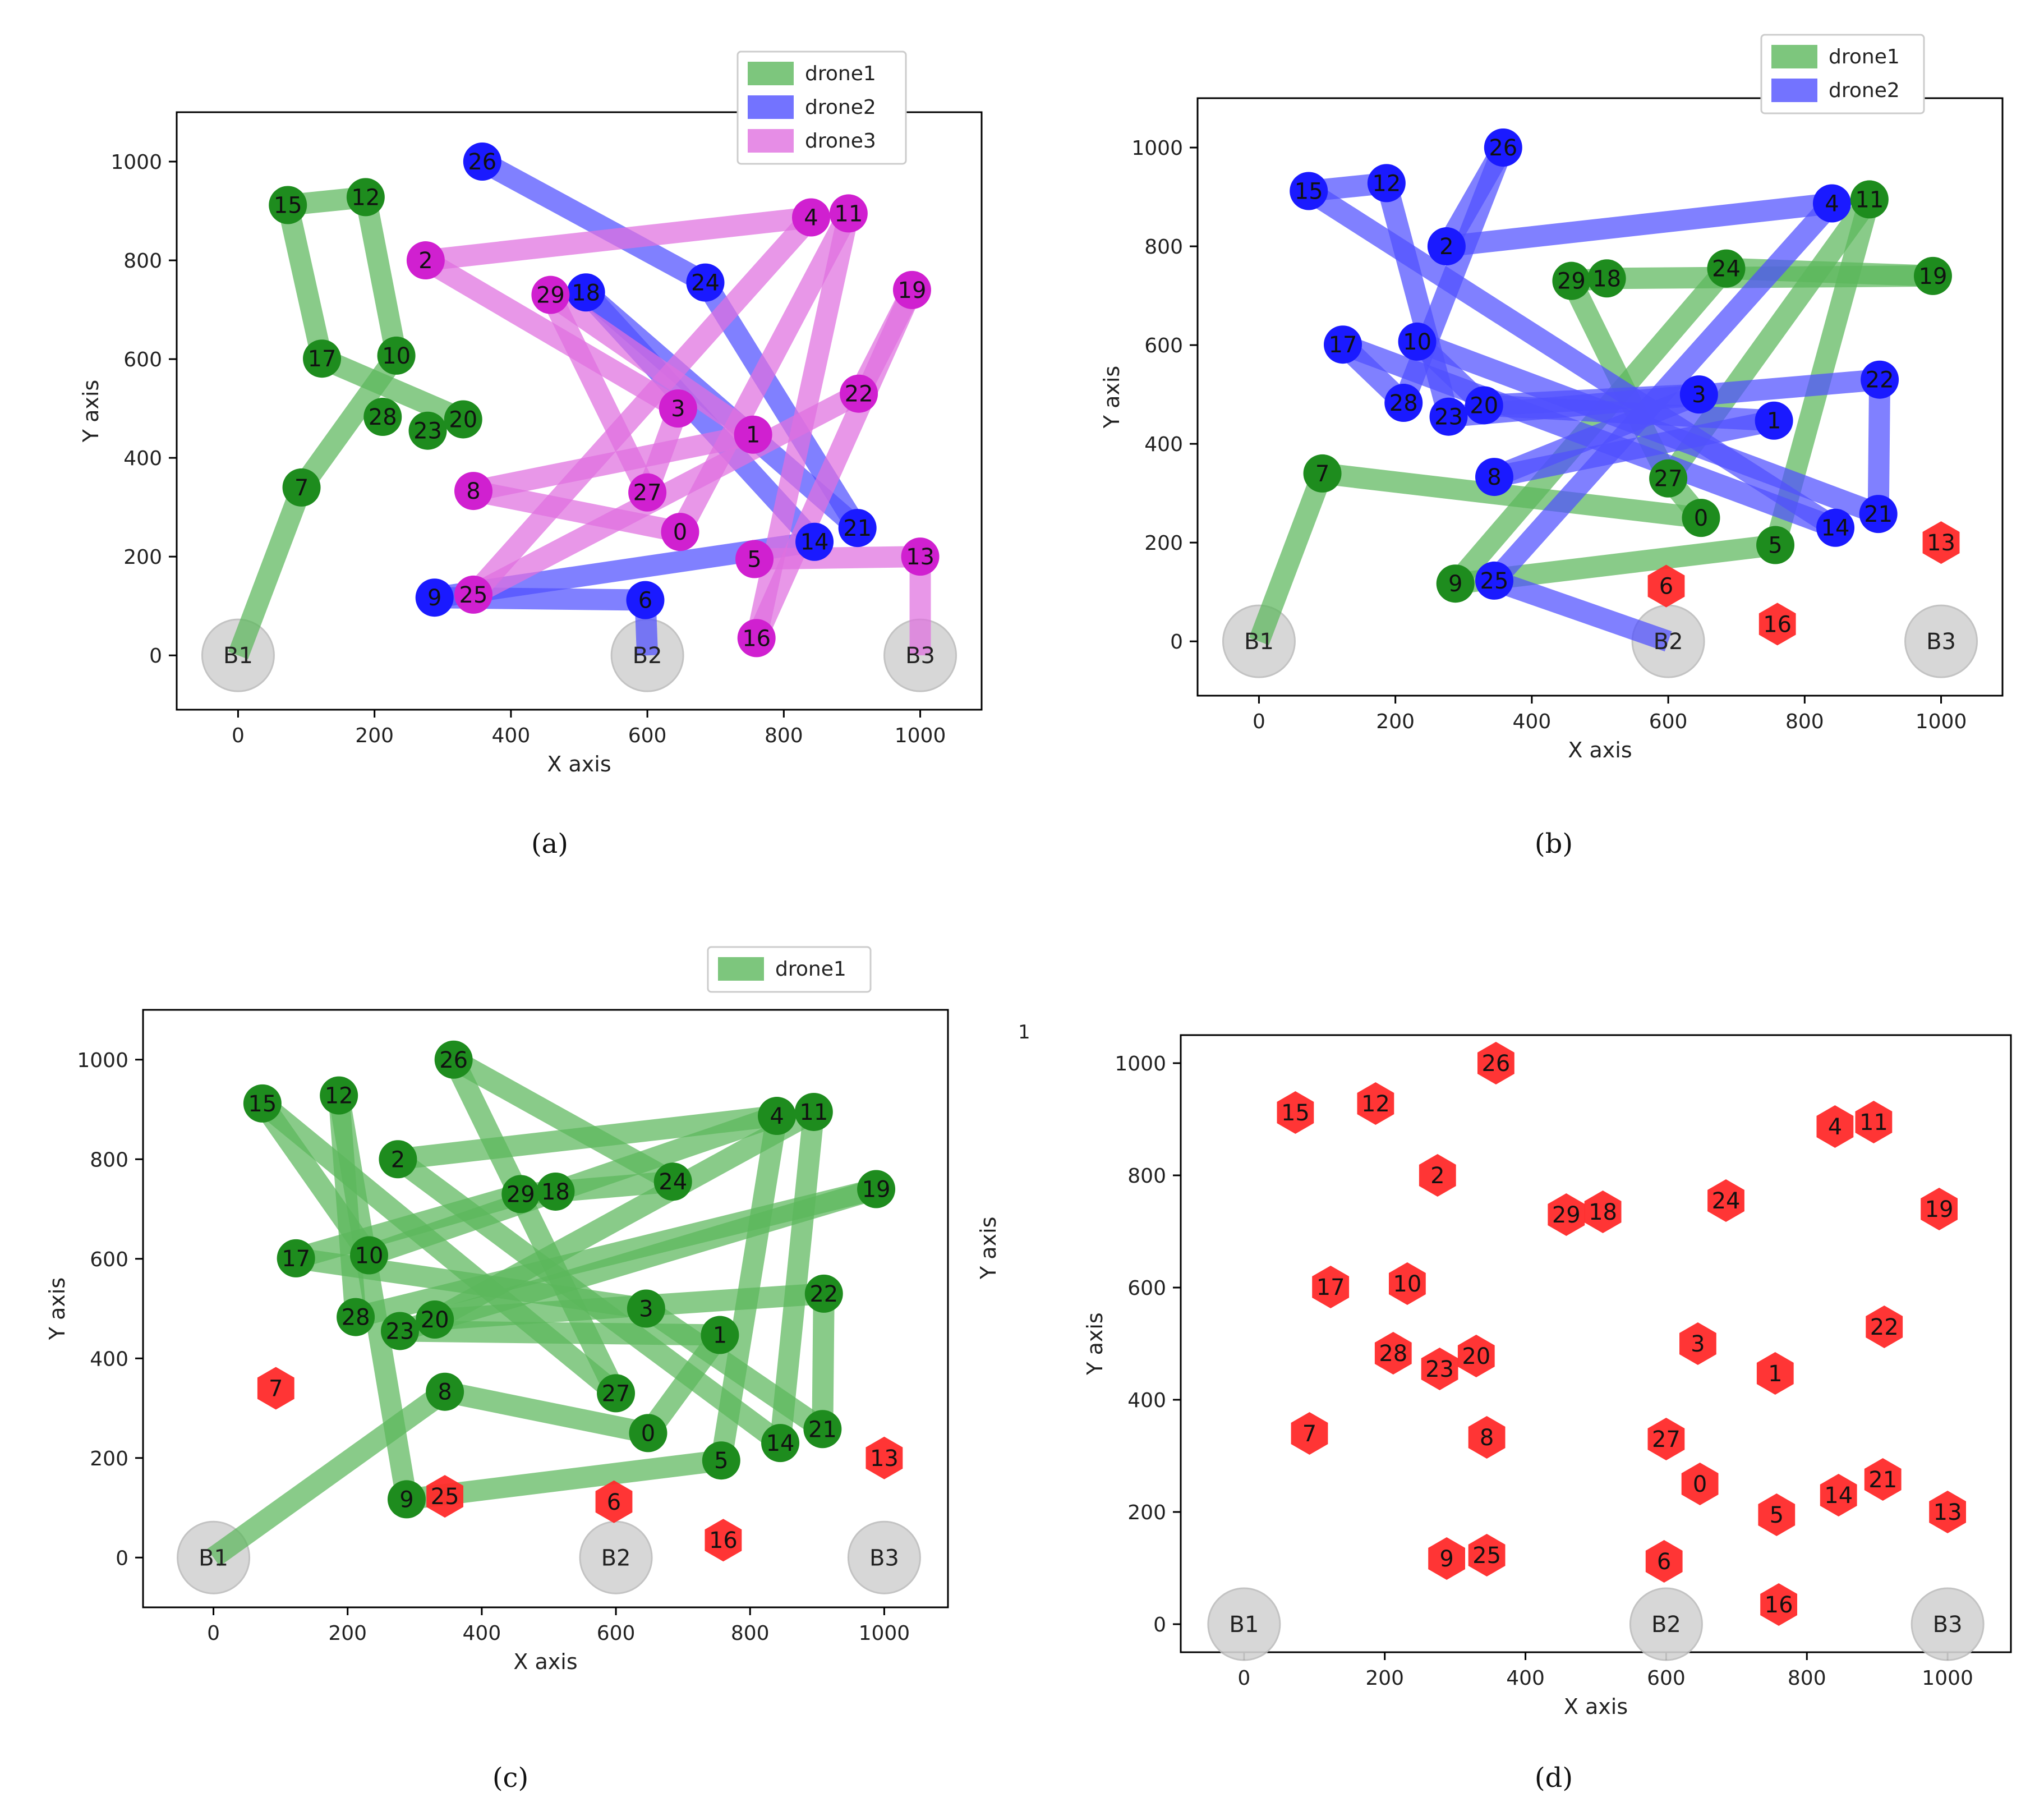  What do you see at coordinates (435, 597) in the screenshot?
I see `node-9-marker` at bounding box center [435, 597].